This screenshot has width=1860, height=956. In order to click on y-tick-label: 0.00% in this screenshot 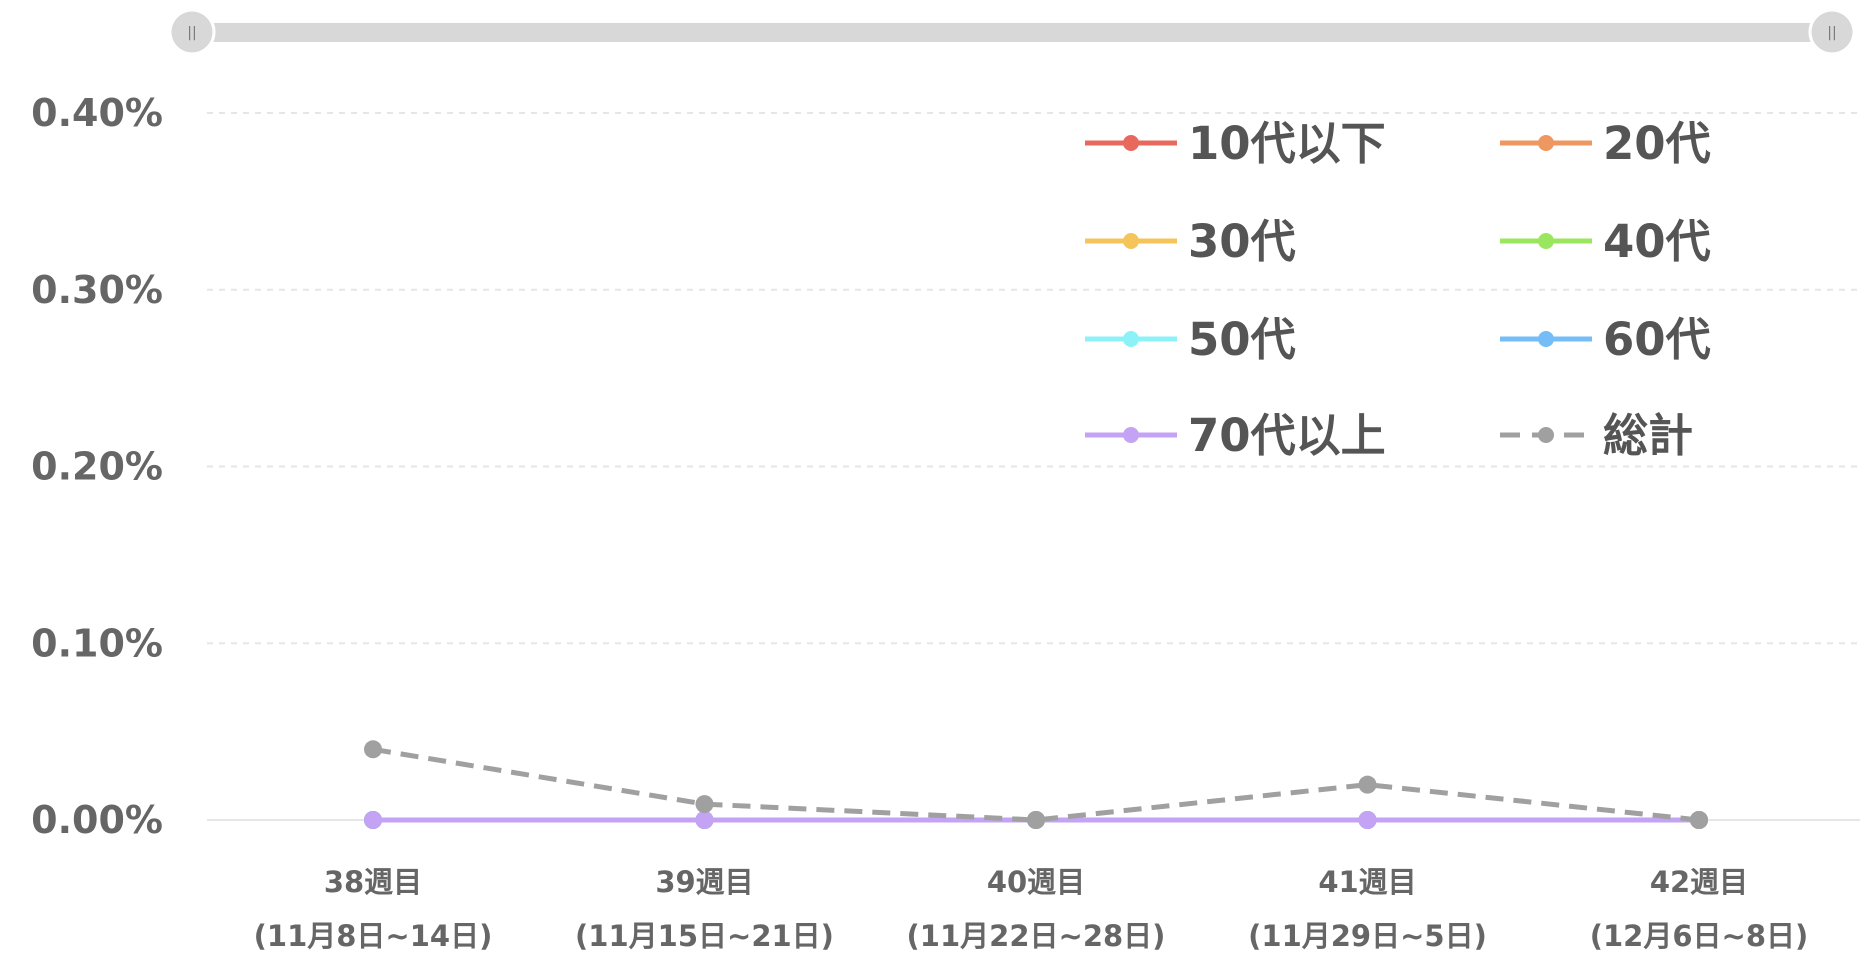, I will do `click(97, 820)`.